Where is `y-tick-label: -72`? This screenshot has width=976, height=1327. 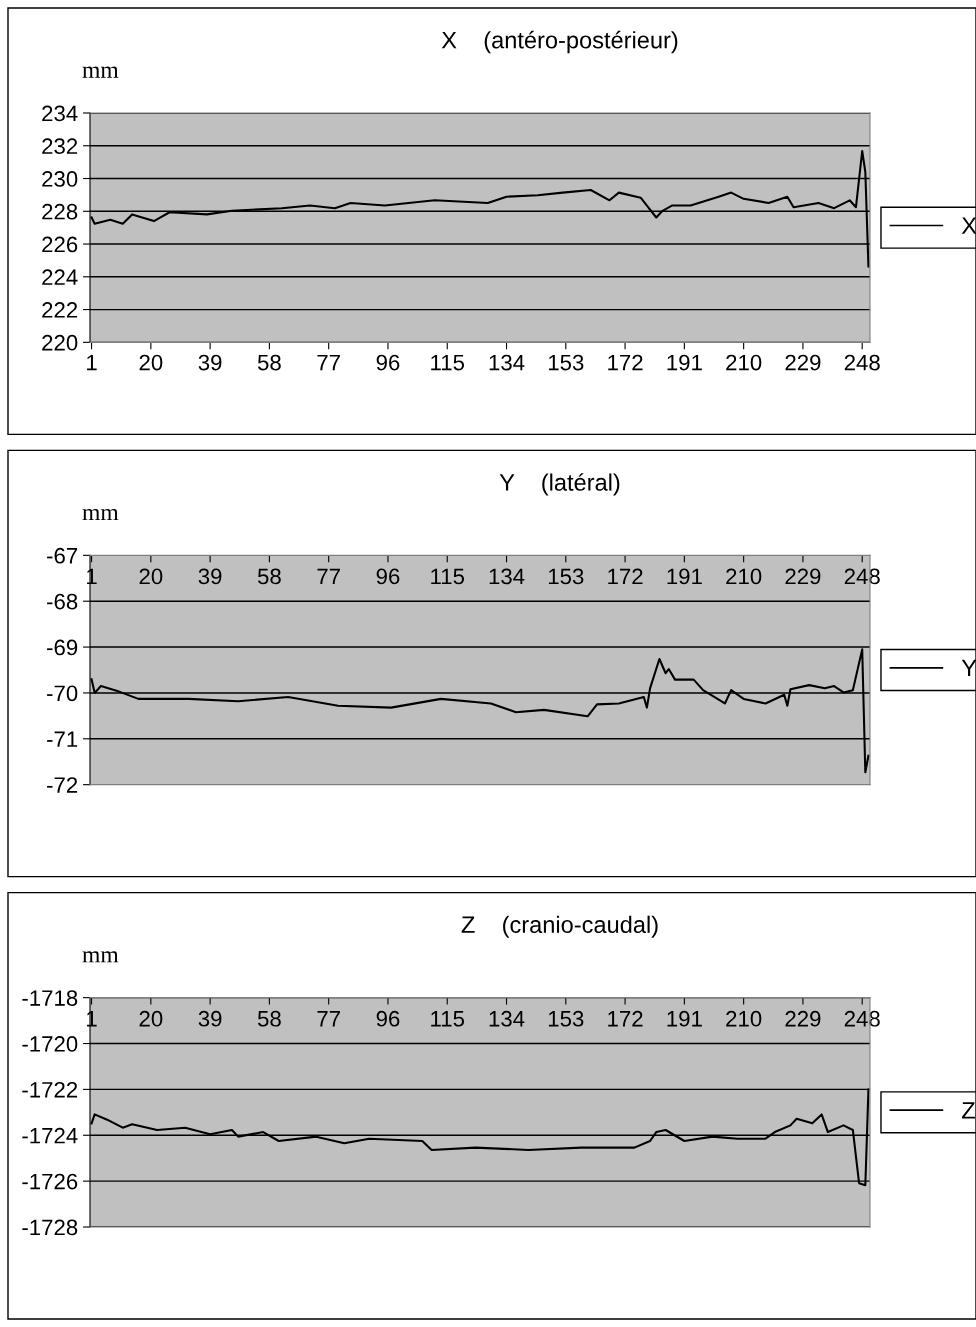
y-tick-label: -72 is located at coordinates (62, 785).